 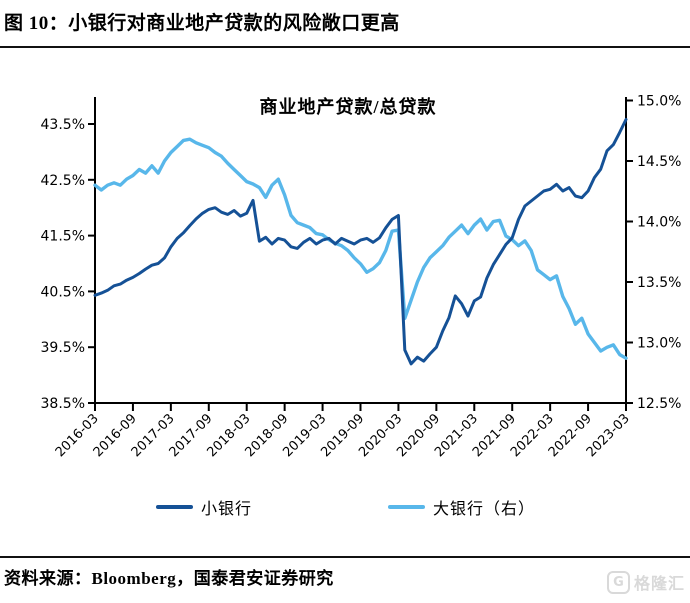 What do you see at coordinates (169, 578) in the screenshot?
I see `source-text: 资料来源：Bloomberg，国泰君安证券研究` at bounding box center [169, 578].